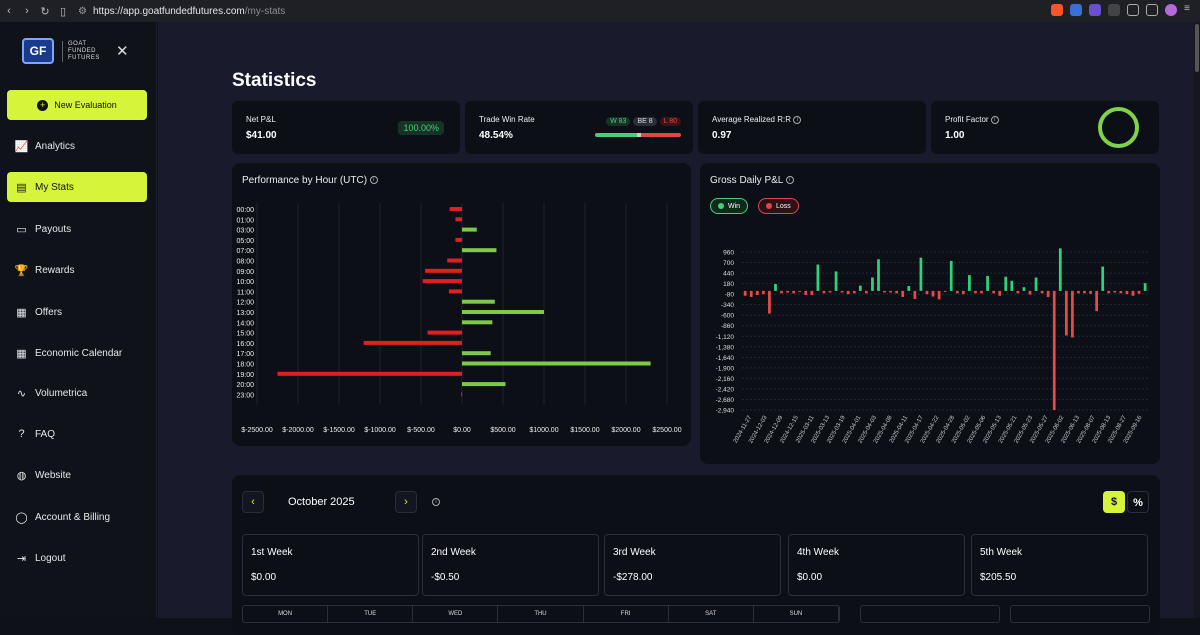 The height and width of the screenshot is (635, 1200). What do you see at coordinates (77, 312) in the screenshot?
I see `sidebar-item-offers: ▦ Offers` at bounding box center [77, 312].